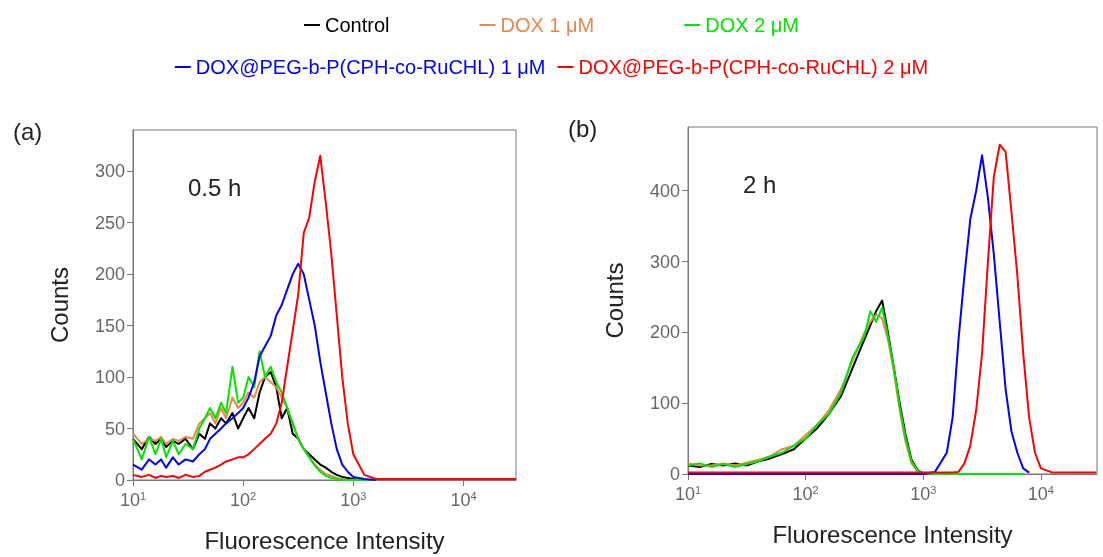 The image size is (1103, 557). What do you see at coordinates (370, 67) in the screenshot?
I see `legend-label: DOX@PEG-b-P(CPH-co-RuCHL) 1 μM` at bounding box center [370, 67].